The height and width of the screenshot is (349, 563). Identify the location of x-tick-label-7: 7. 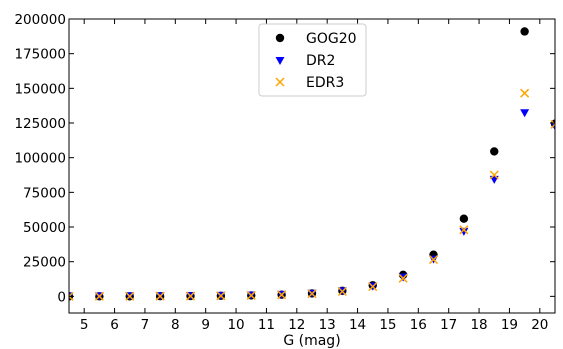
(145, 325).